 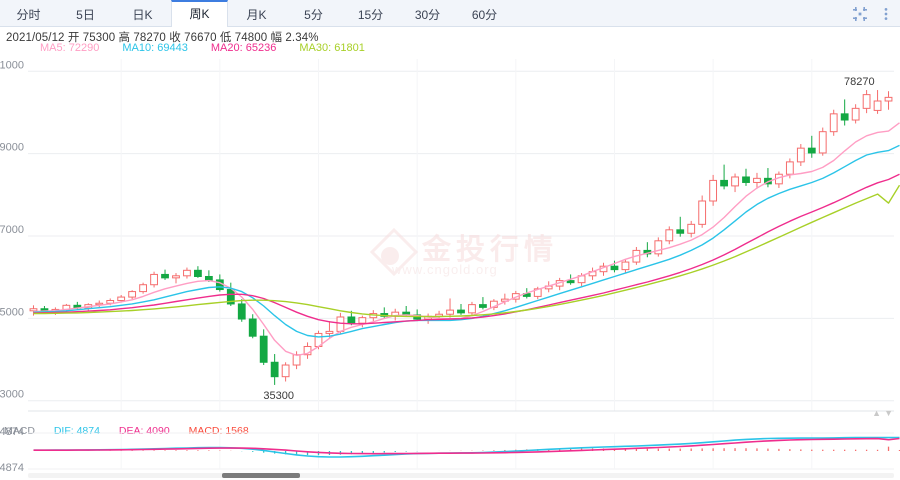 What do you see at coordinates (155, 48) in the screenshot?
I see `ma10-legend: MA10: 69443` at bounding box center [155, 48].